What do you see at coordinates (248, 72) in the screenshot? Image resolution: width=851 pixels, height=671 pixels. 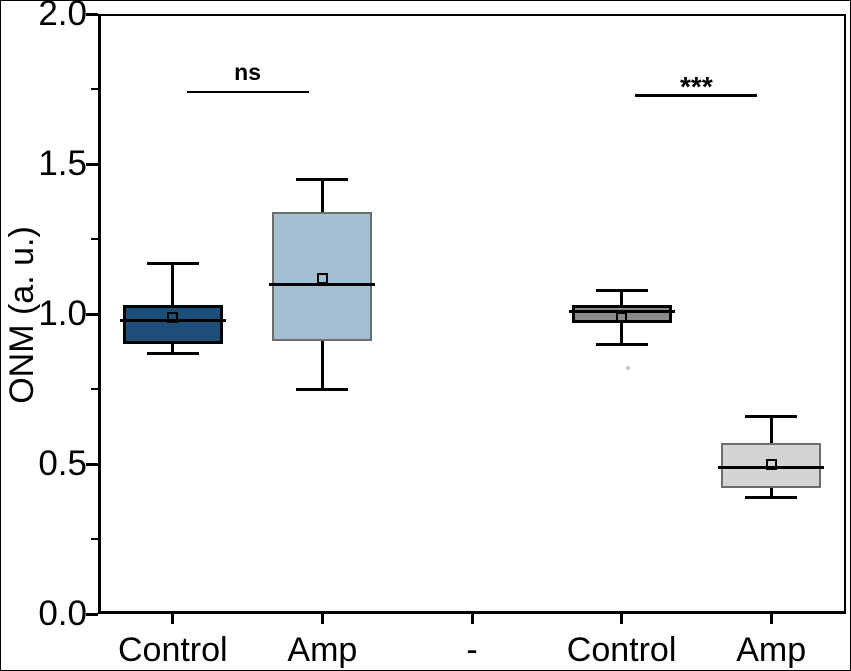 I see `significance-label: ns` at bounding box center [248, 72].